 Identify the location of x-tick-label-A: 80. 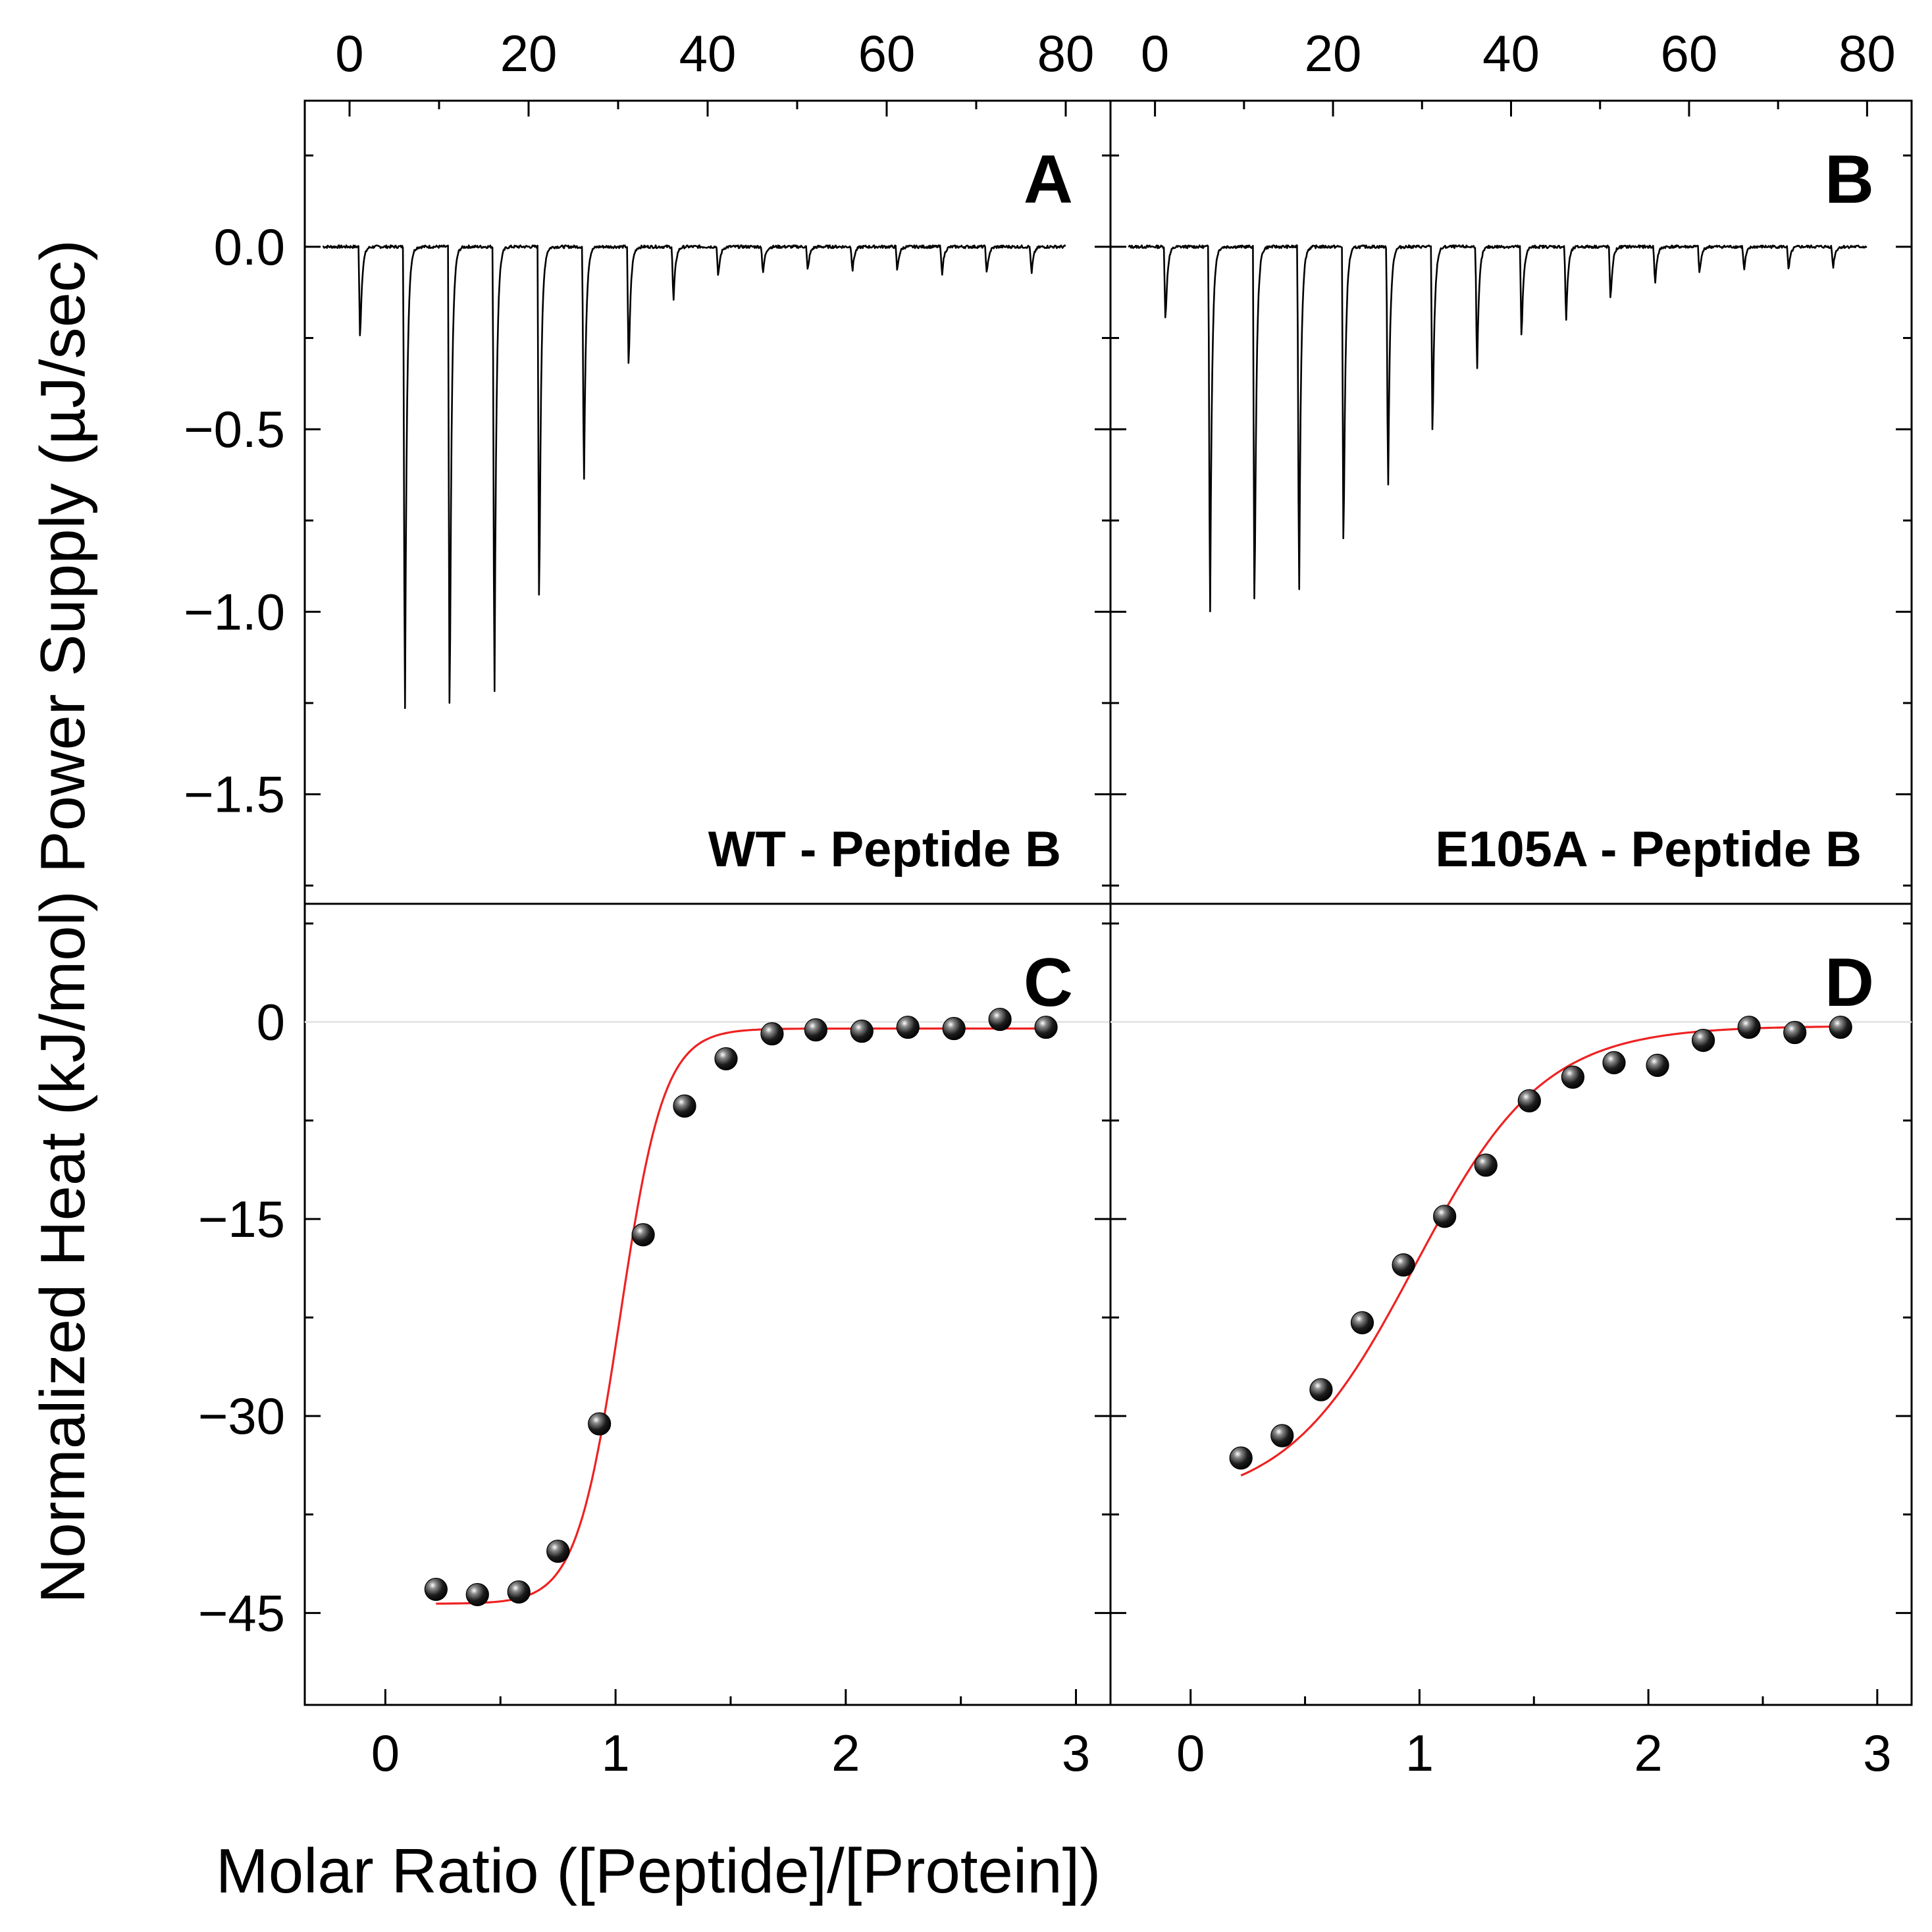
(1066, 53).